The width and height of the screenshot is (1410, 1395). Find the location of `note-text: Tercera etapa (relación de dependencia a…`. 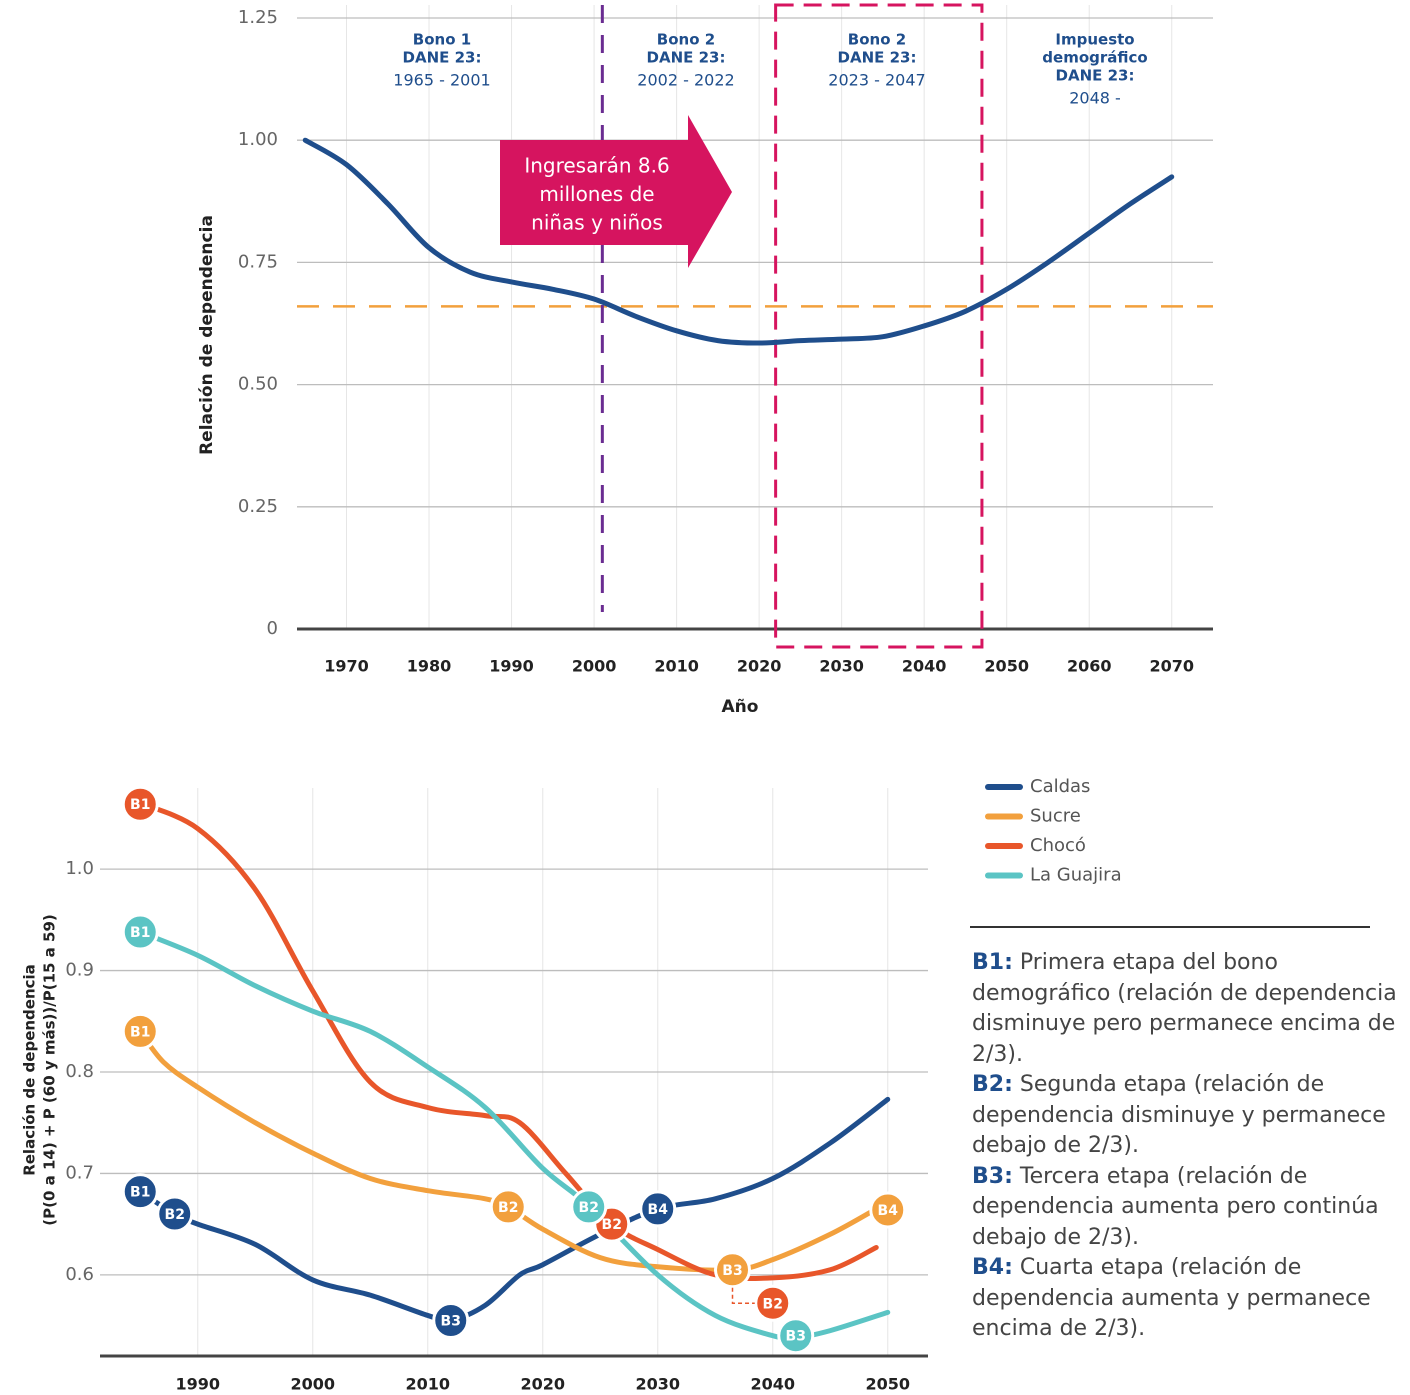

note-text: Tercera etapa (relación de dependencia a… is located at coordinates (1175, 1206).